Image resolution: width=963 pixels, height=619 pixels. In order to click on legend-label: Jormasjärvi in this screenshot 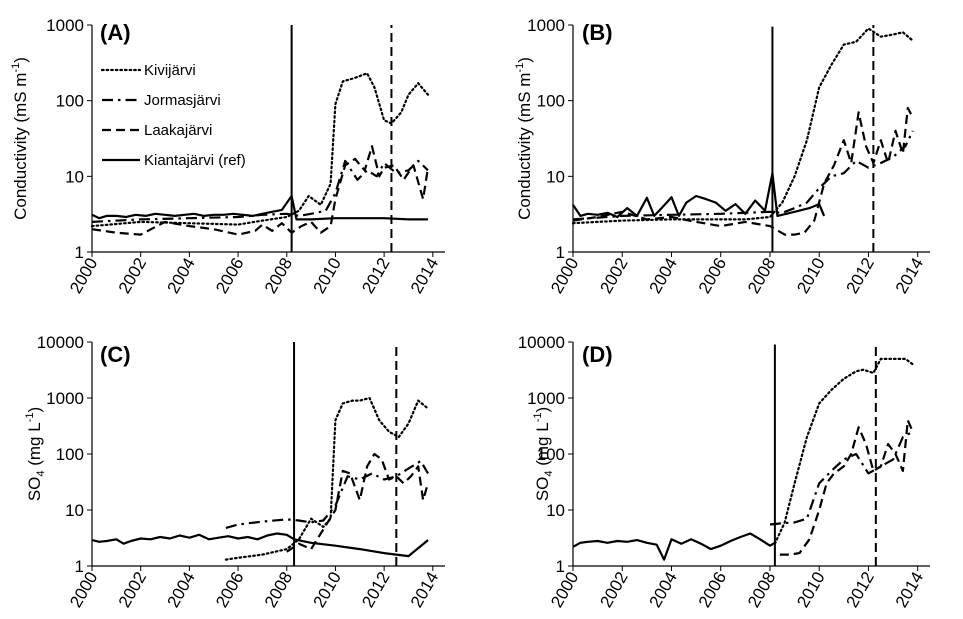, I will do `click(182, 100)`.